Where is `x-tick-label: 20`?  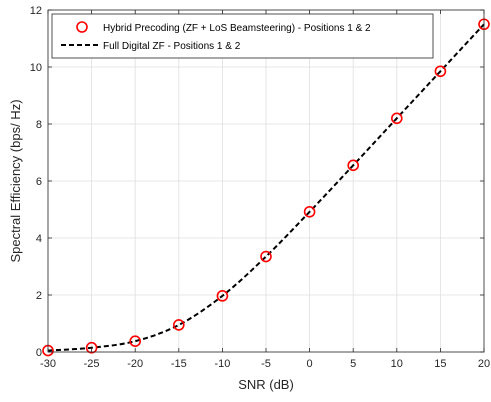
x-tick-label: 20 is located at coordinates (484, 364).